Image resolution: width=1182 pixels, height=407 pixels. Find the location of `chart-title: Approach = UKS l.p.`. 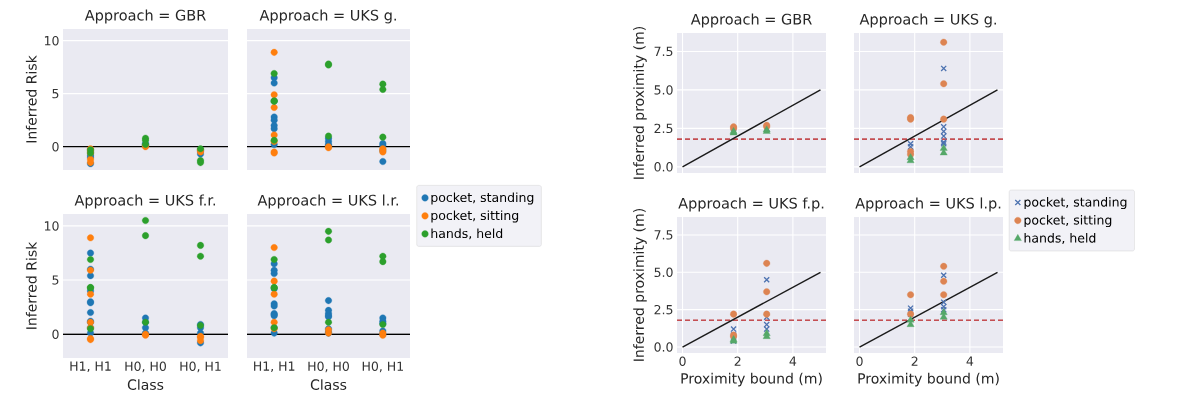

chart-title: Approach = UKS l.p. is located at coordinates (928, 204).